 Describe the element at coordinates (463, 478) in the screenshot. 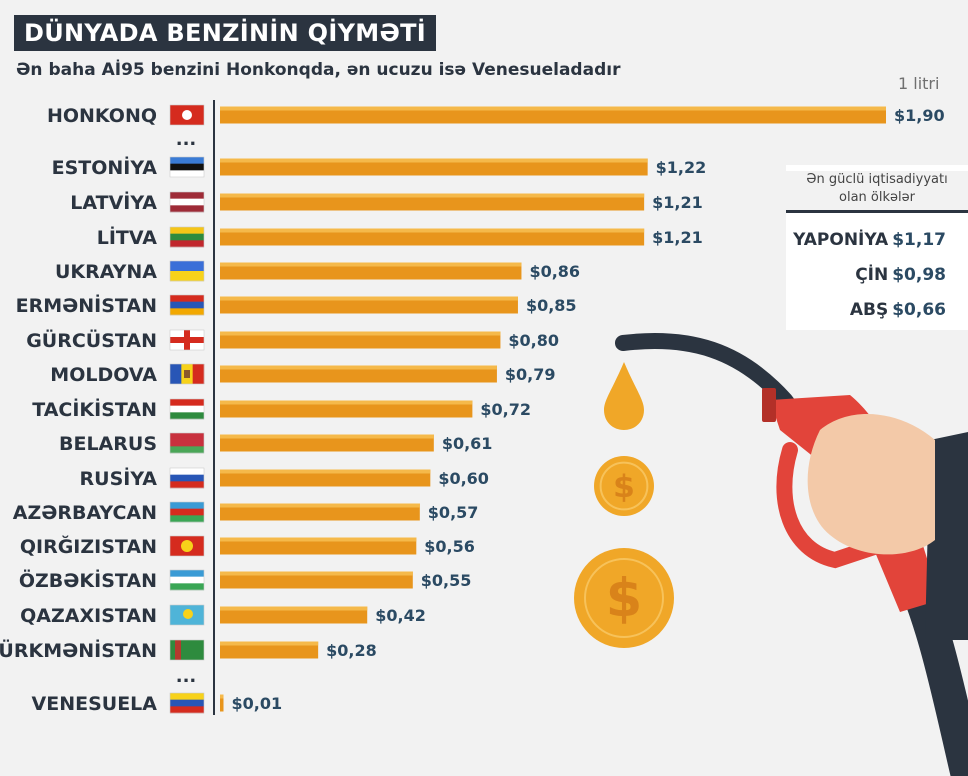

I see `value-label: $0,60` at that location.